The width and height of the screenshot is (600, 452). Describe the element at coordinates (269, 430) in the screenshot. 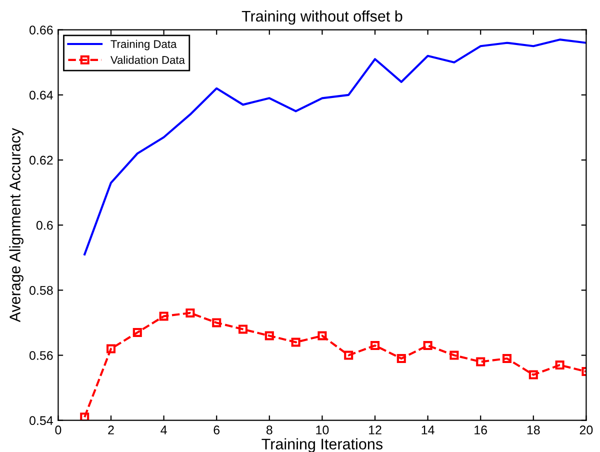

I see `x-tick-label: 8` at that location.